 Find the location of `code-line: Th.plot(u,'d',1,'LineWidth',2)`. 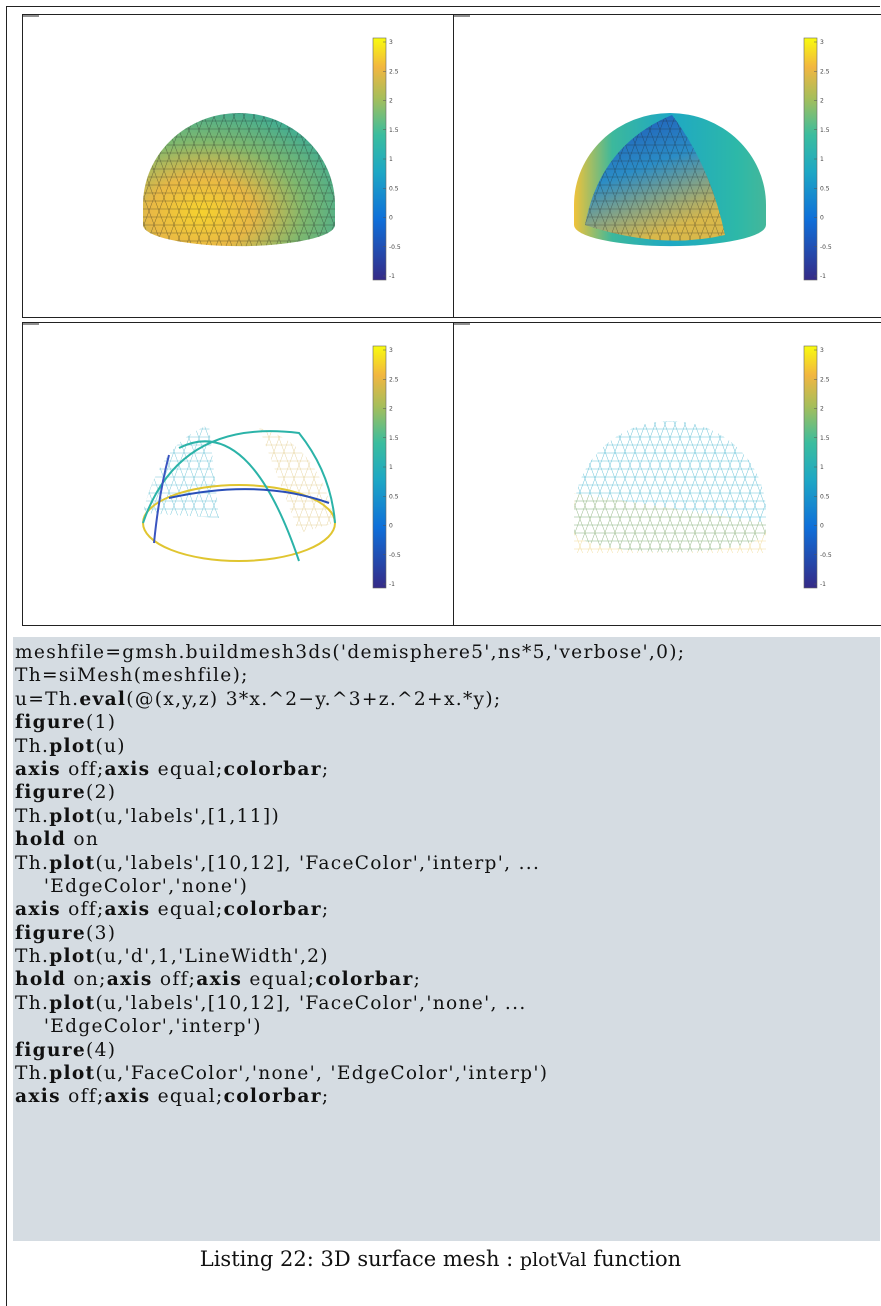

code-line: Th.plot(u,'d',1,'LineWidth',2) is located at coordinates (447, 956).